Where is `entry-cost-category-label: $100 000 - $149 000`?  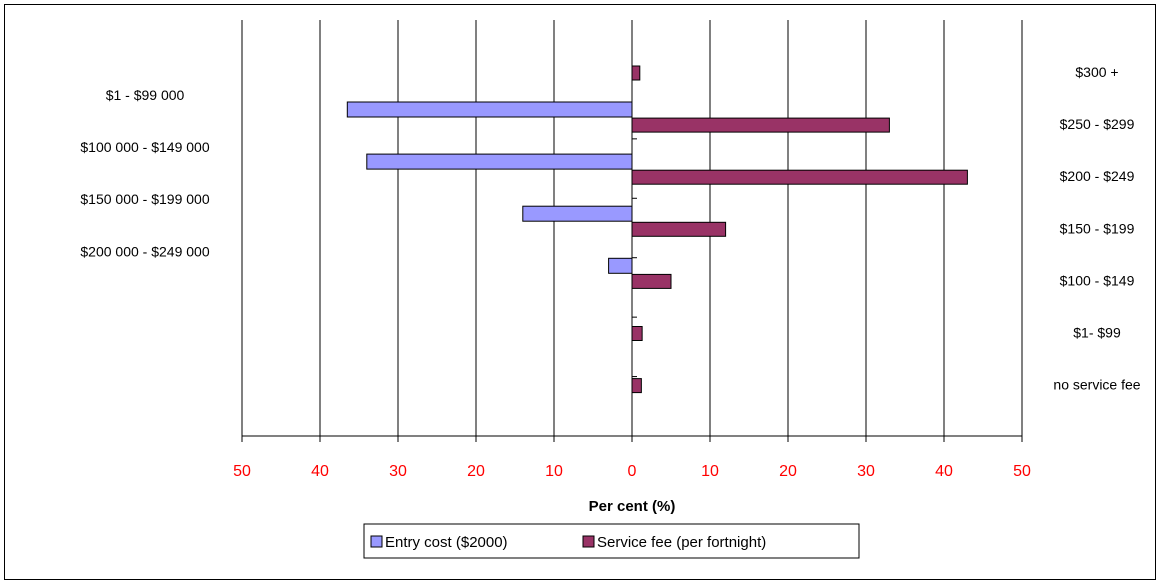 entry-cost-category-label: $100 000 - $149 000 is located at coordinates (144, 147).